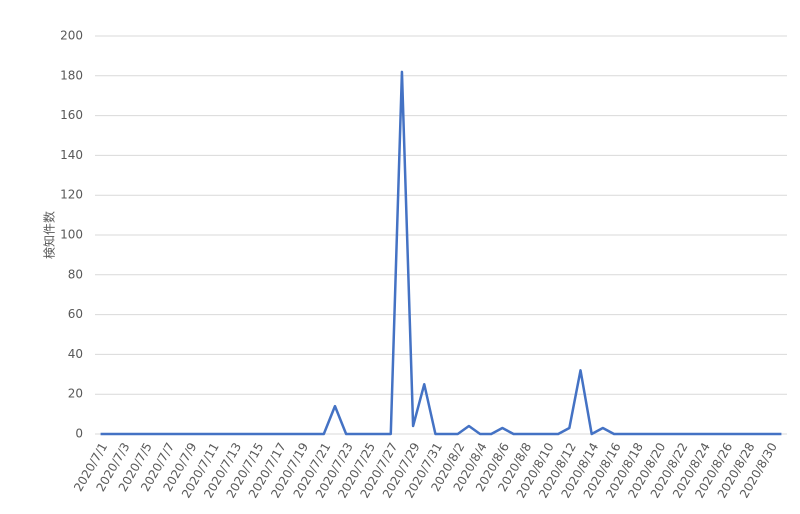 The height and width of the screenshot is (514, 800). Describe the element at coordinates (71, 75) in the screenshot. I see `y-tick-label: 180` at that location.